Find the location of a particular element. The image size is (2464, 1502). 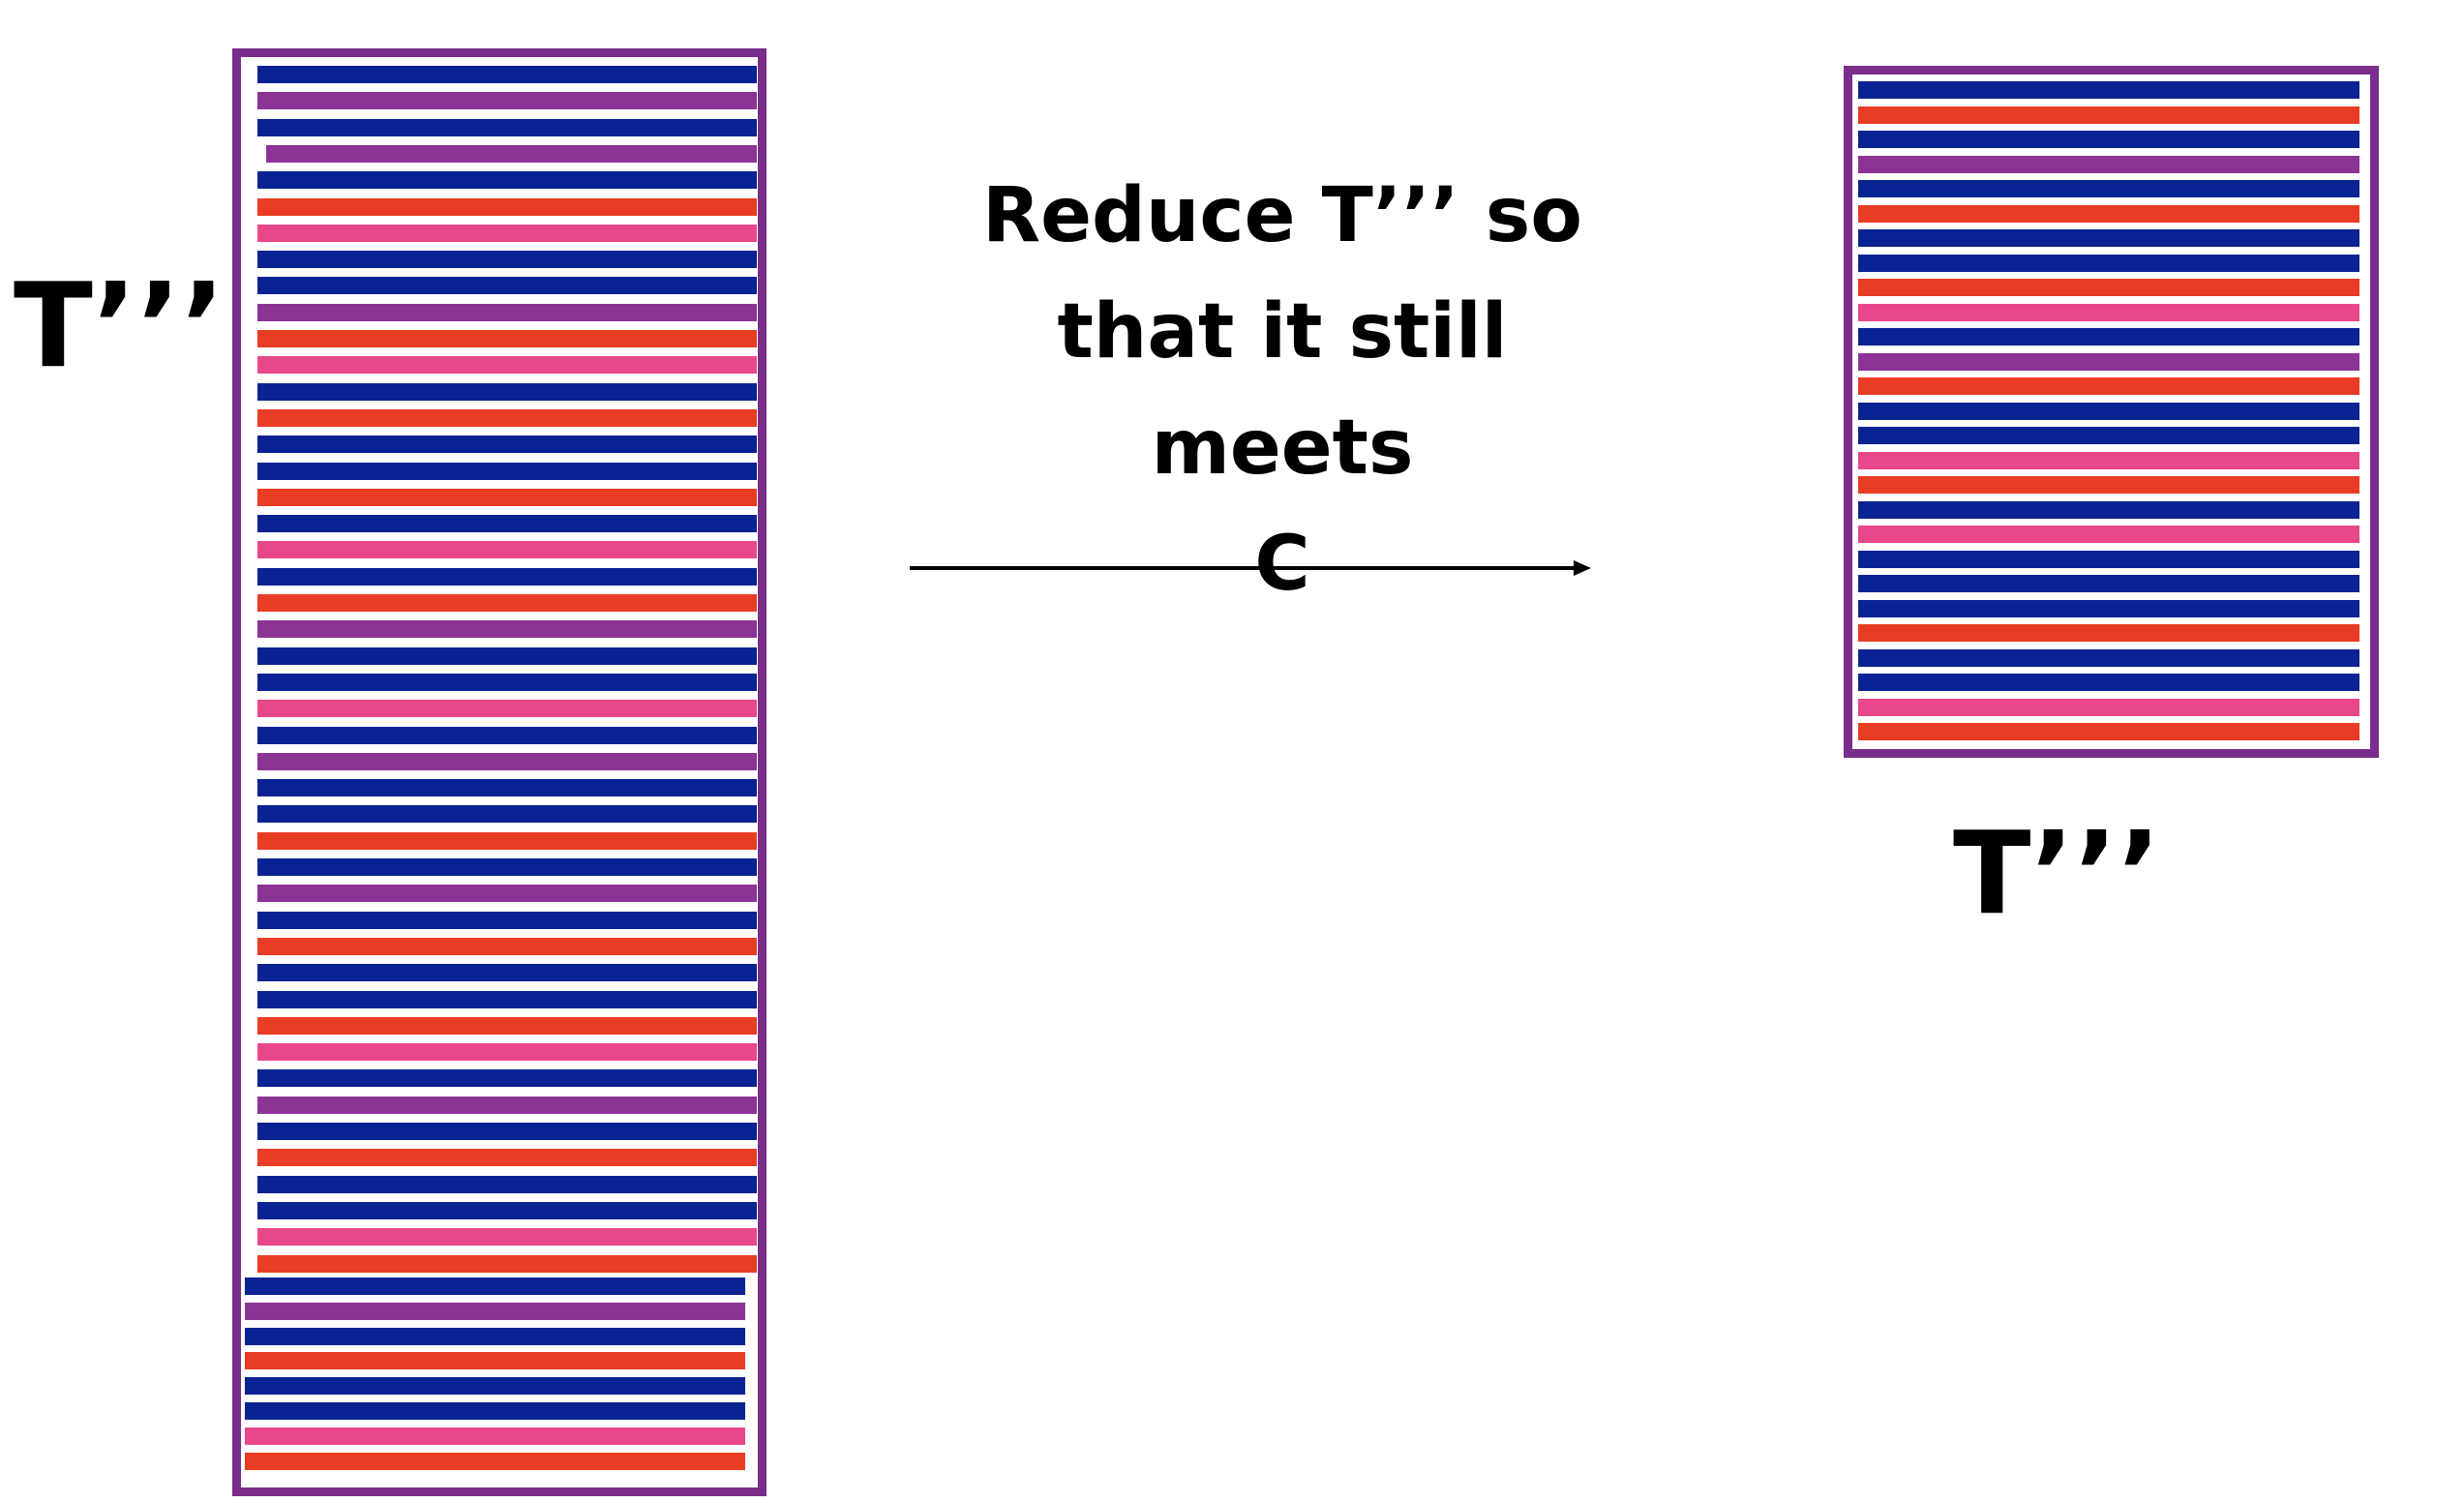

arrow-right-icon is located at coordinates (1250, 568).